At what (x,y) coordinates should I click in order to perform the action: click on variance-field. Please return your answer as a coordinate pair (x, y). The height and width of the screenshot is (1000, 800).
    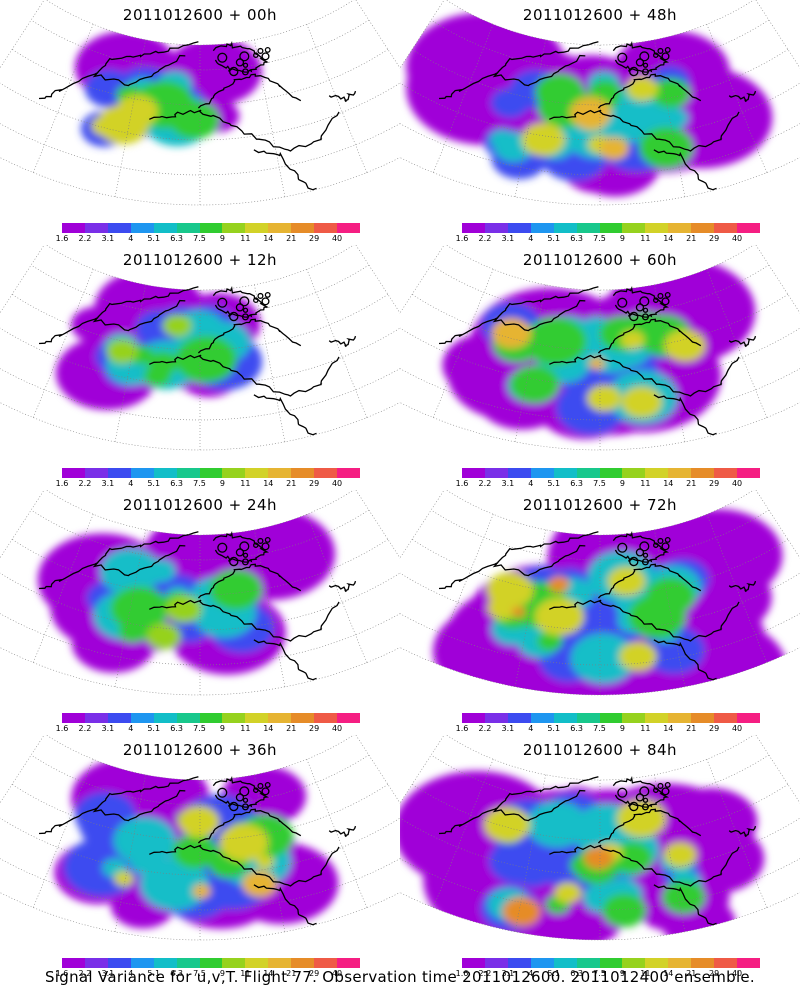
    Looking at the image, I should click on (196, 842).